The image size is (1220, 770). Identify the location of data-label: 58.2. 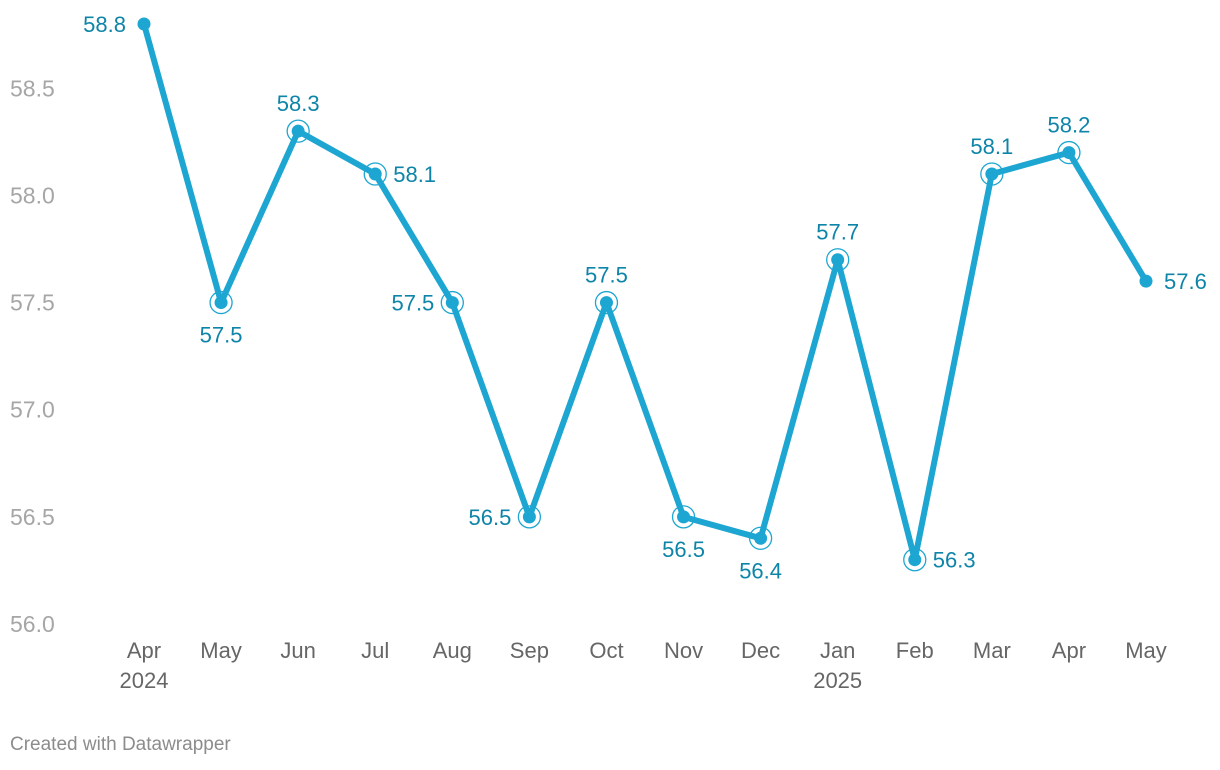
(1069, 125).